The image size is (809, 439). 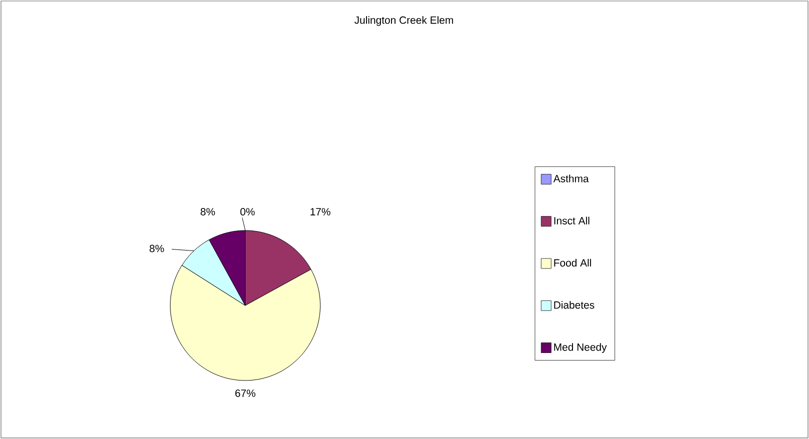 I want to click on legend-label: Med Needy, so click(x=580, y=348).